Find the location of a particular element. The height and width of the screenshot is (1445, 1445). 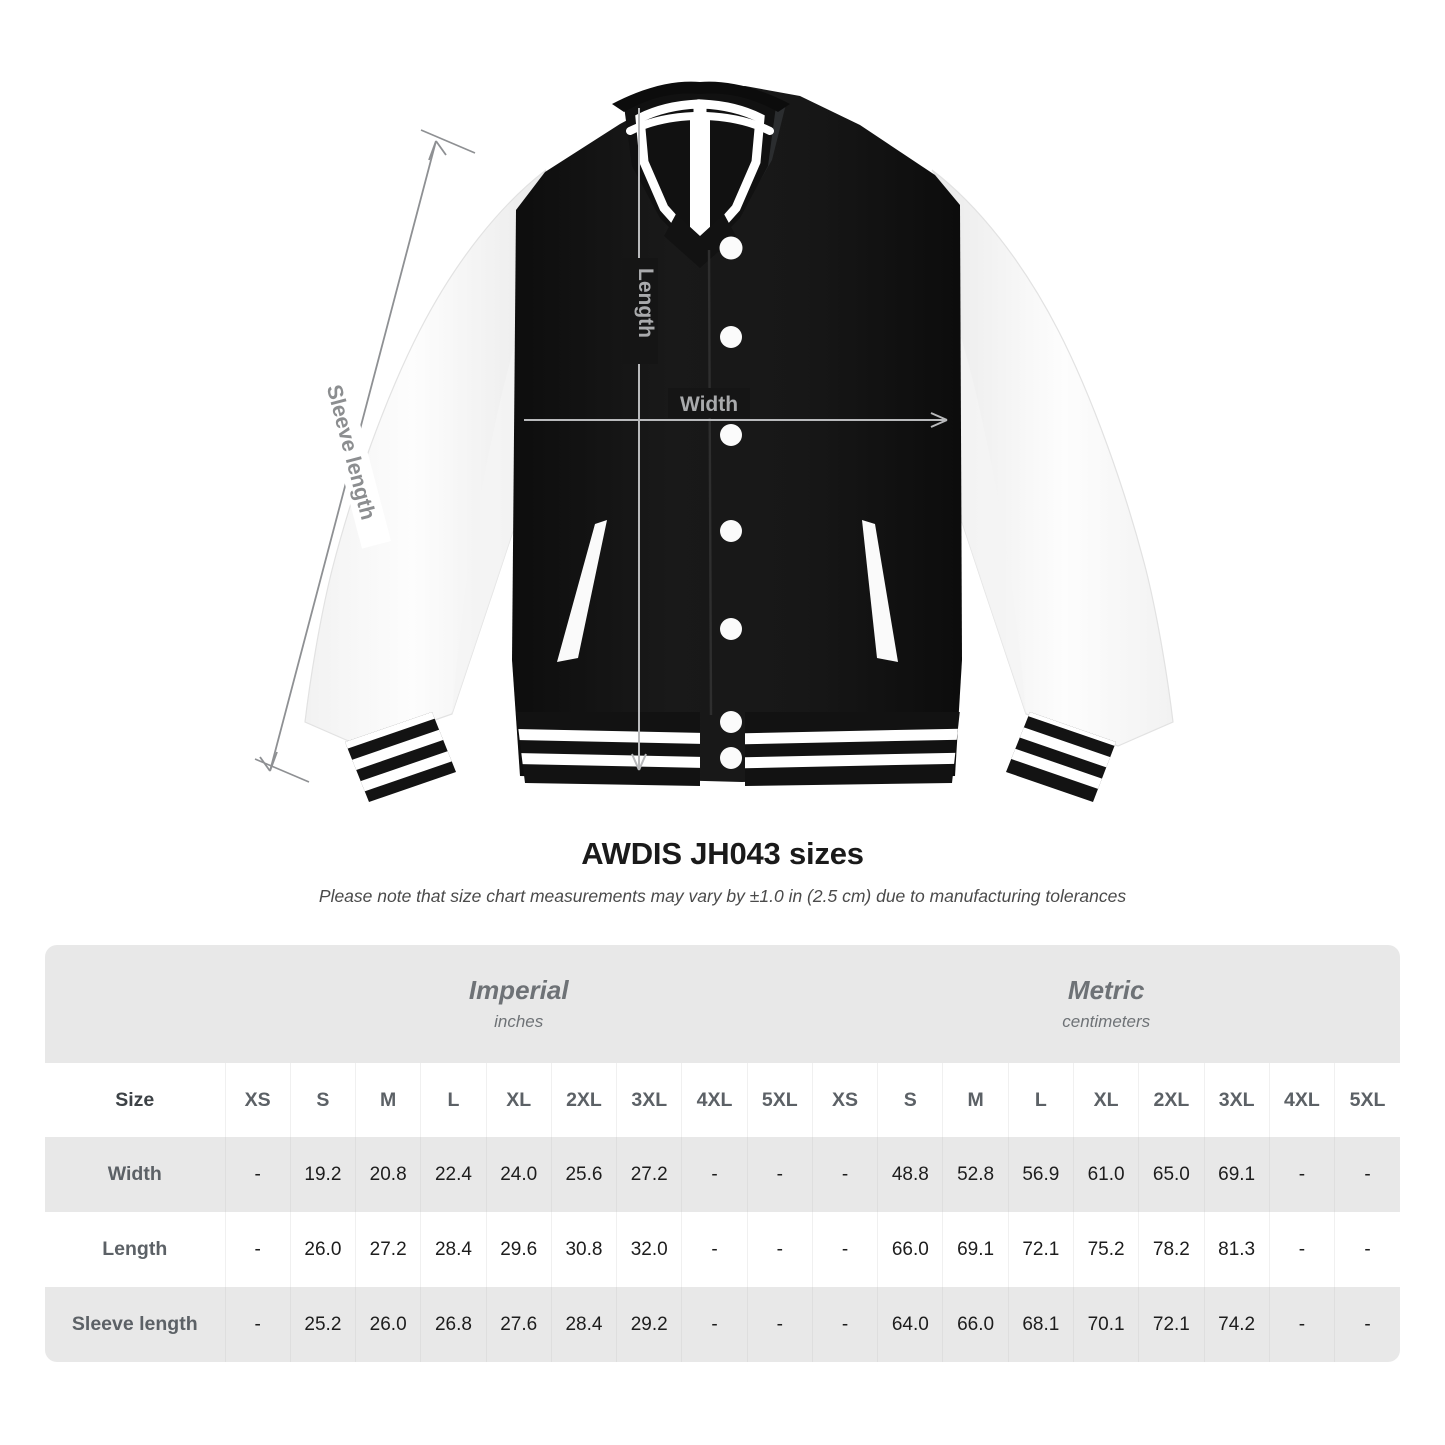

size-header-metric-2xl: 2XL is located at coordinates (1171, 1100).